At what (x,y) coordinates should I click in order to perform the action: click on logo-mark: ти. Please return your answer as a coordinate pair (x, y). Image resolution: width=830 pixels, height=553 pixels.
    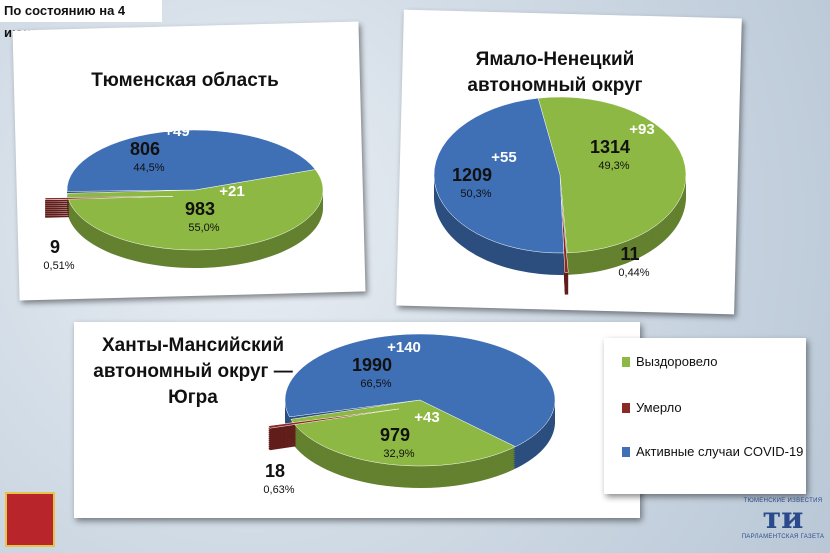
    Looking at the image, I should click on (783, 518).